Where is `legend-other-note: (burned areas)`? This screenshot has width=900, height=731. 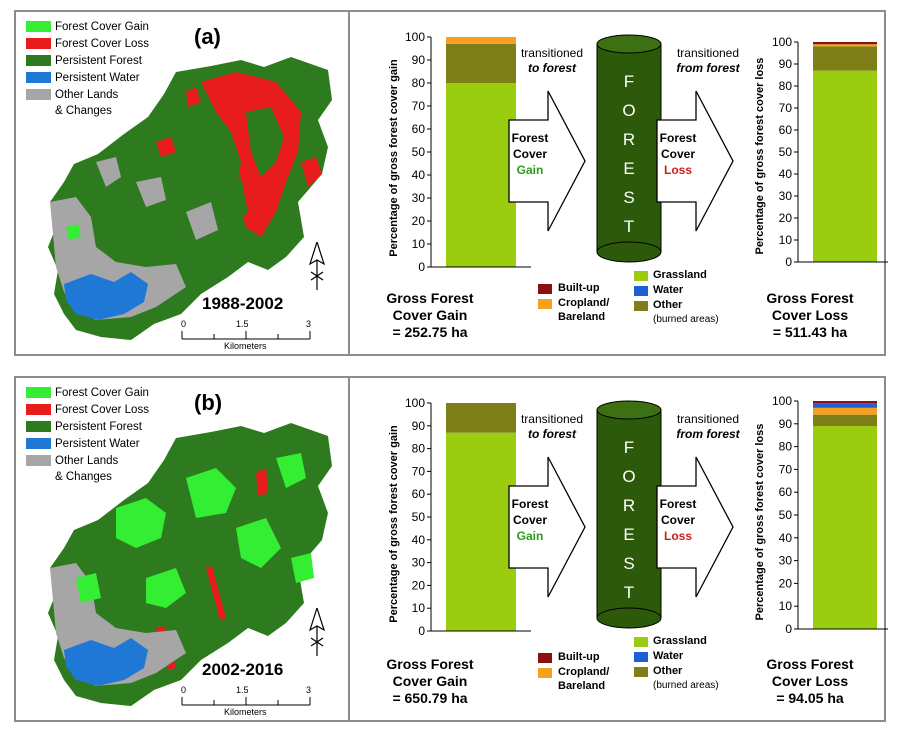
legend-other-note: (burned areas) is located at coordinates (686, 685).